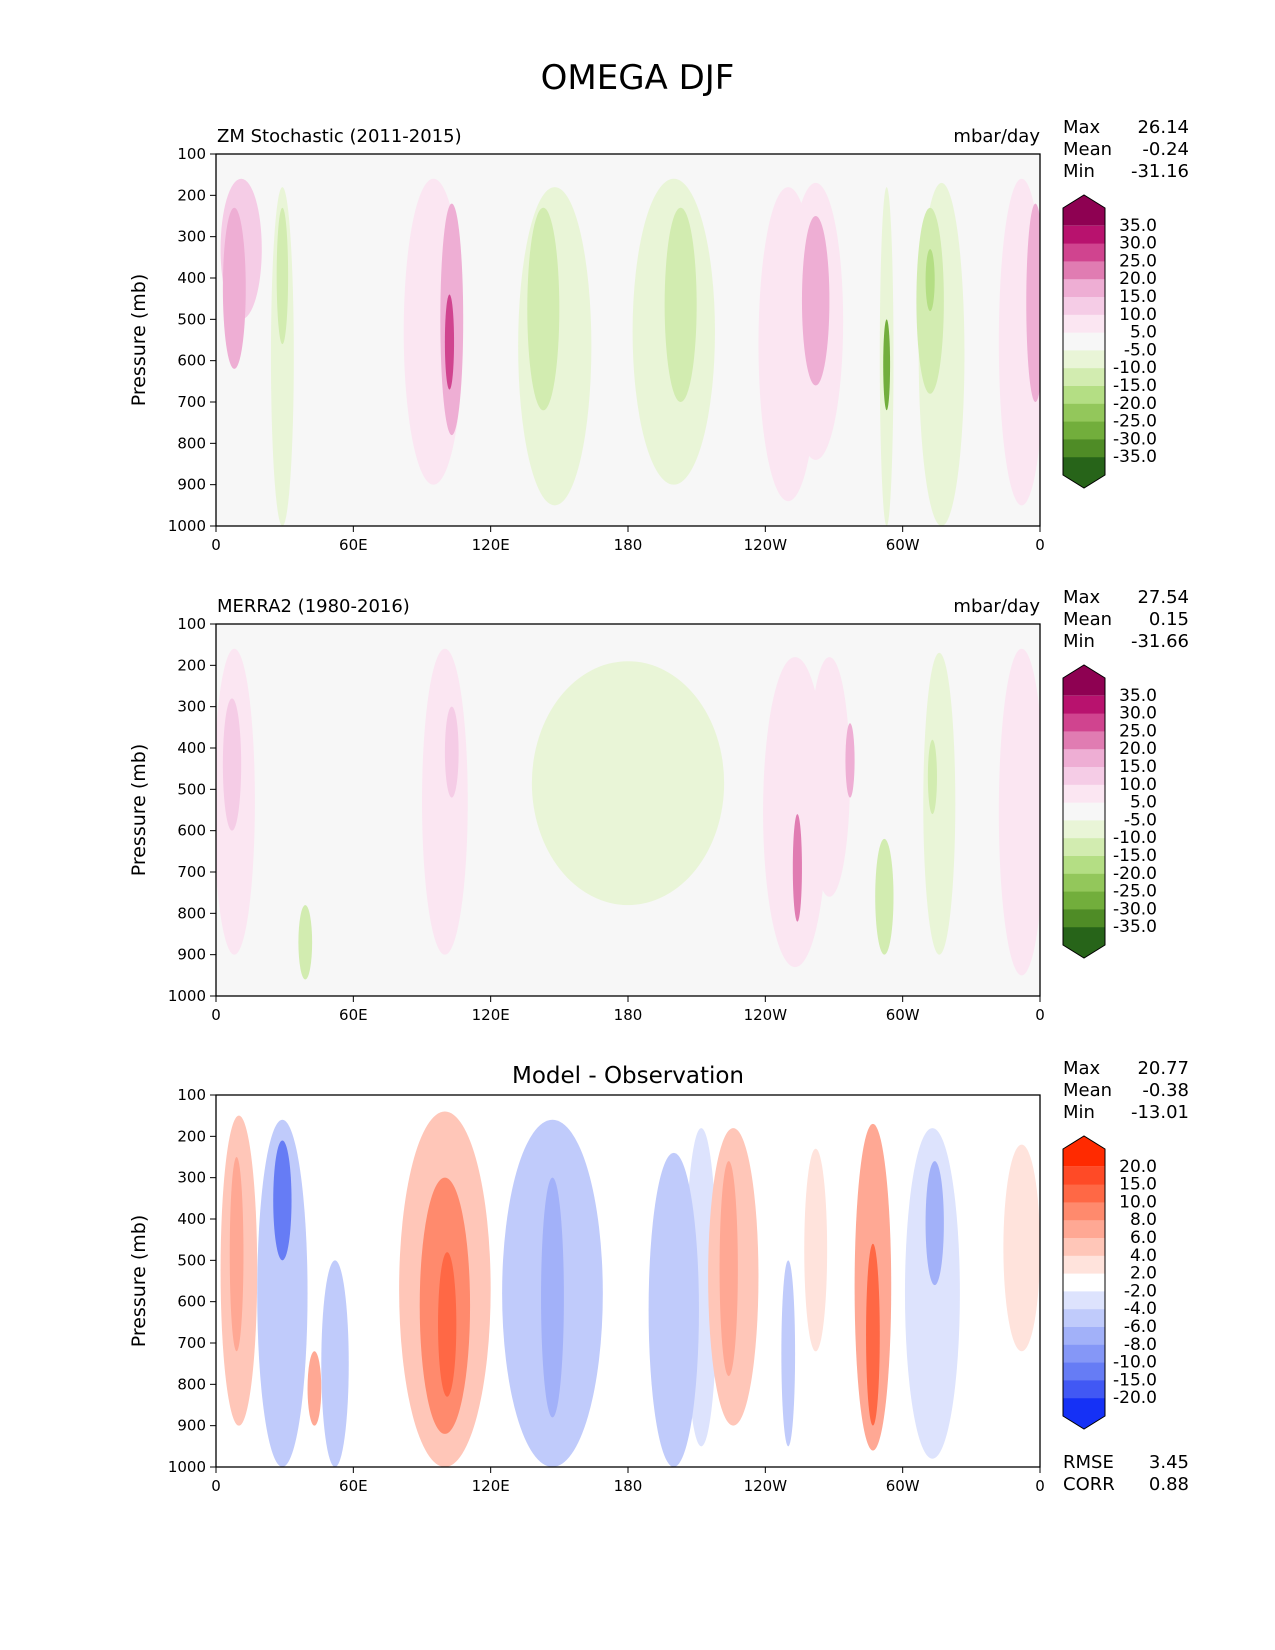 This screenshot has width=1275, height=1650. Describe the element at coordinates (1143, 333) in the screenshot. I see `colorbar-label: 5.0` at that location.